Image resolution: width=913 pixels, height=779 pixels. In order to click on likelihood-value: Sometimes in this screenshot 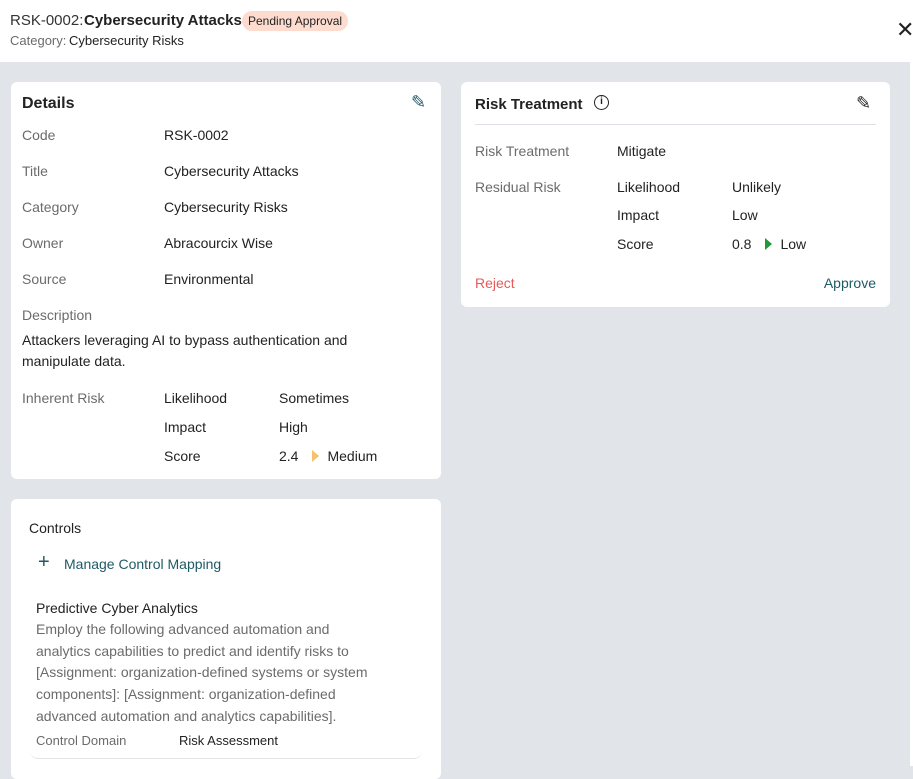, I will do `click(314, 398)`.